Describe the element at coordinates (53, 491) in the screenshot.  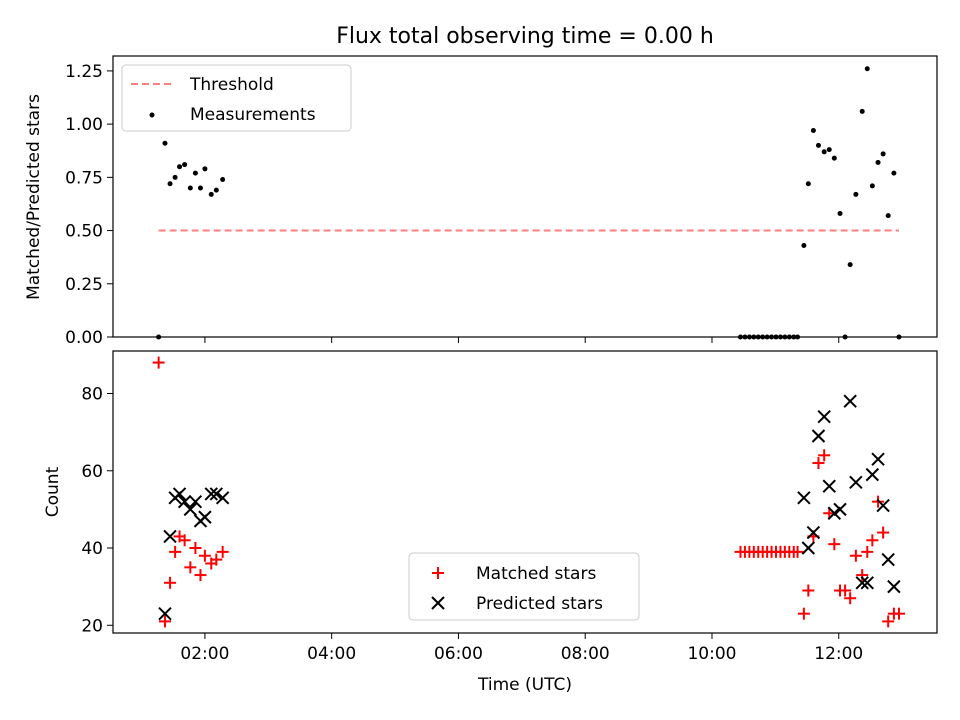
I see `bottom-ylabel: Count` at that location.